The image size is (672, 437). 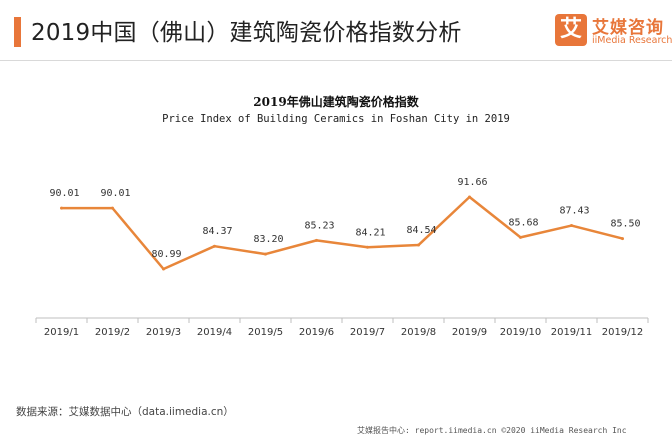 What do you see at coordinates (166, 254) in the screenshot?
I see `data-label: 80.99` at bounding box center [166, 254].